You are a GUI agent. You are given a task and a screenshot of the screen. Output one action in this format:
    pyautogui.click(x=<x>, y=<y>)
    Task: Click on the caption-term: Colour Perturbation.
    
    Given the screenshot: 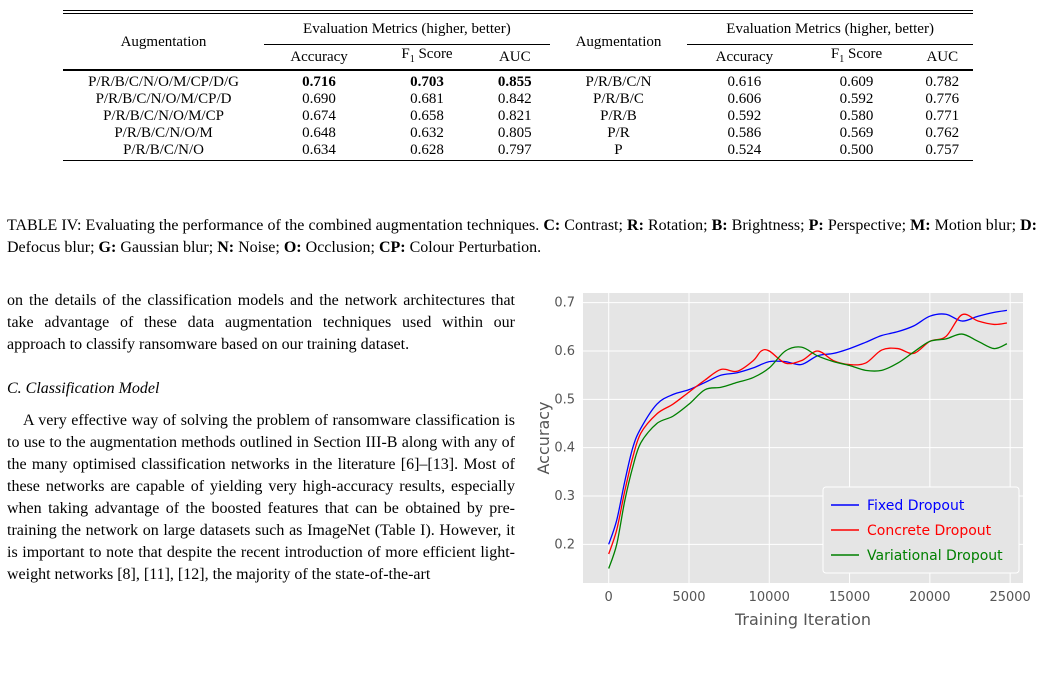 What is the action you would take?
    pyautogui.click(x=473, y=247)
    